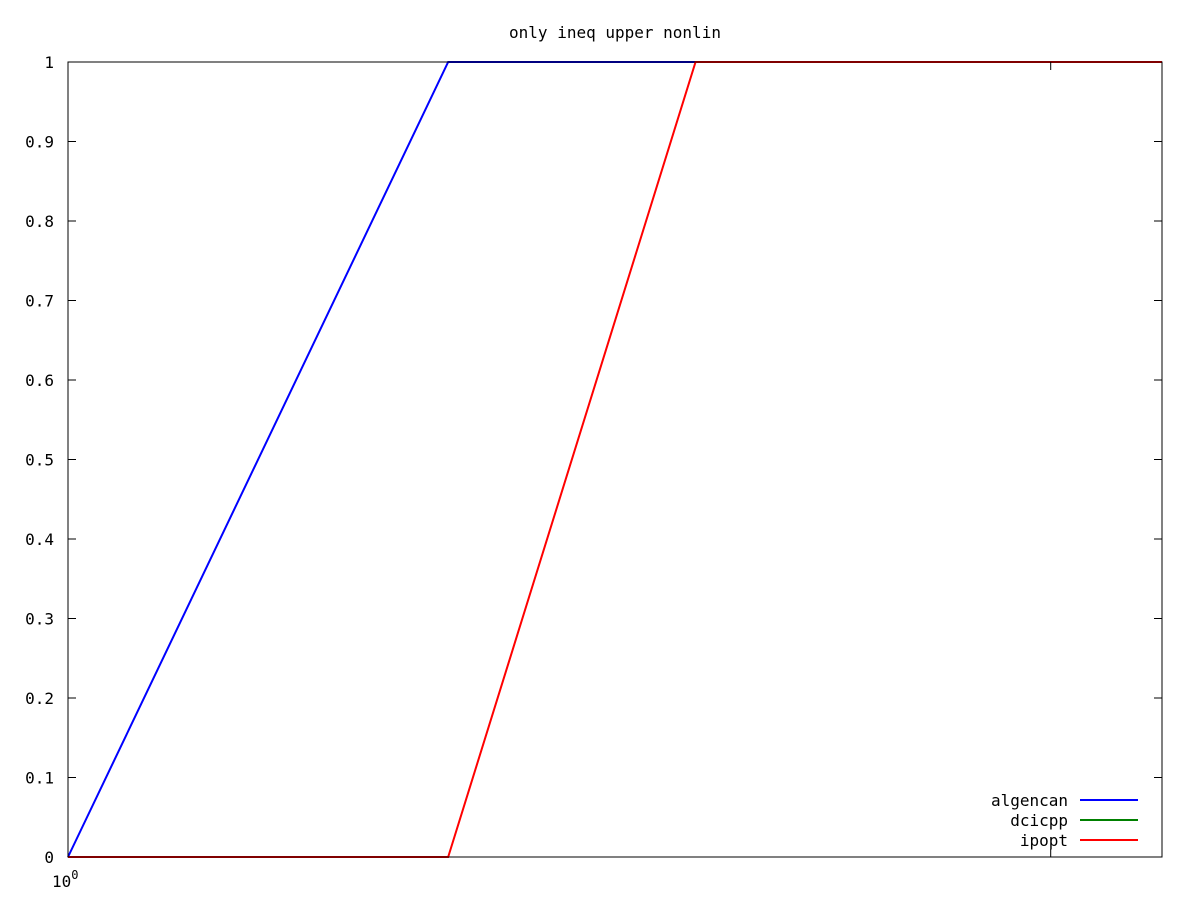  What do you see at coordinates (39, 778) in the screenshot?
I see `y-tick-label: 0.1` at bounding box center [39, 778].